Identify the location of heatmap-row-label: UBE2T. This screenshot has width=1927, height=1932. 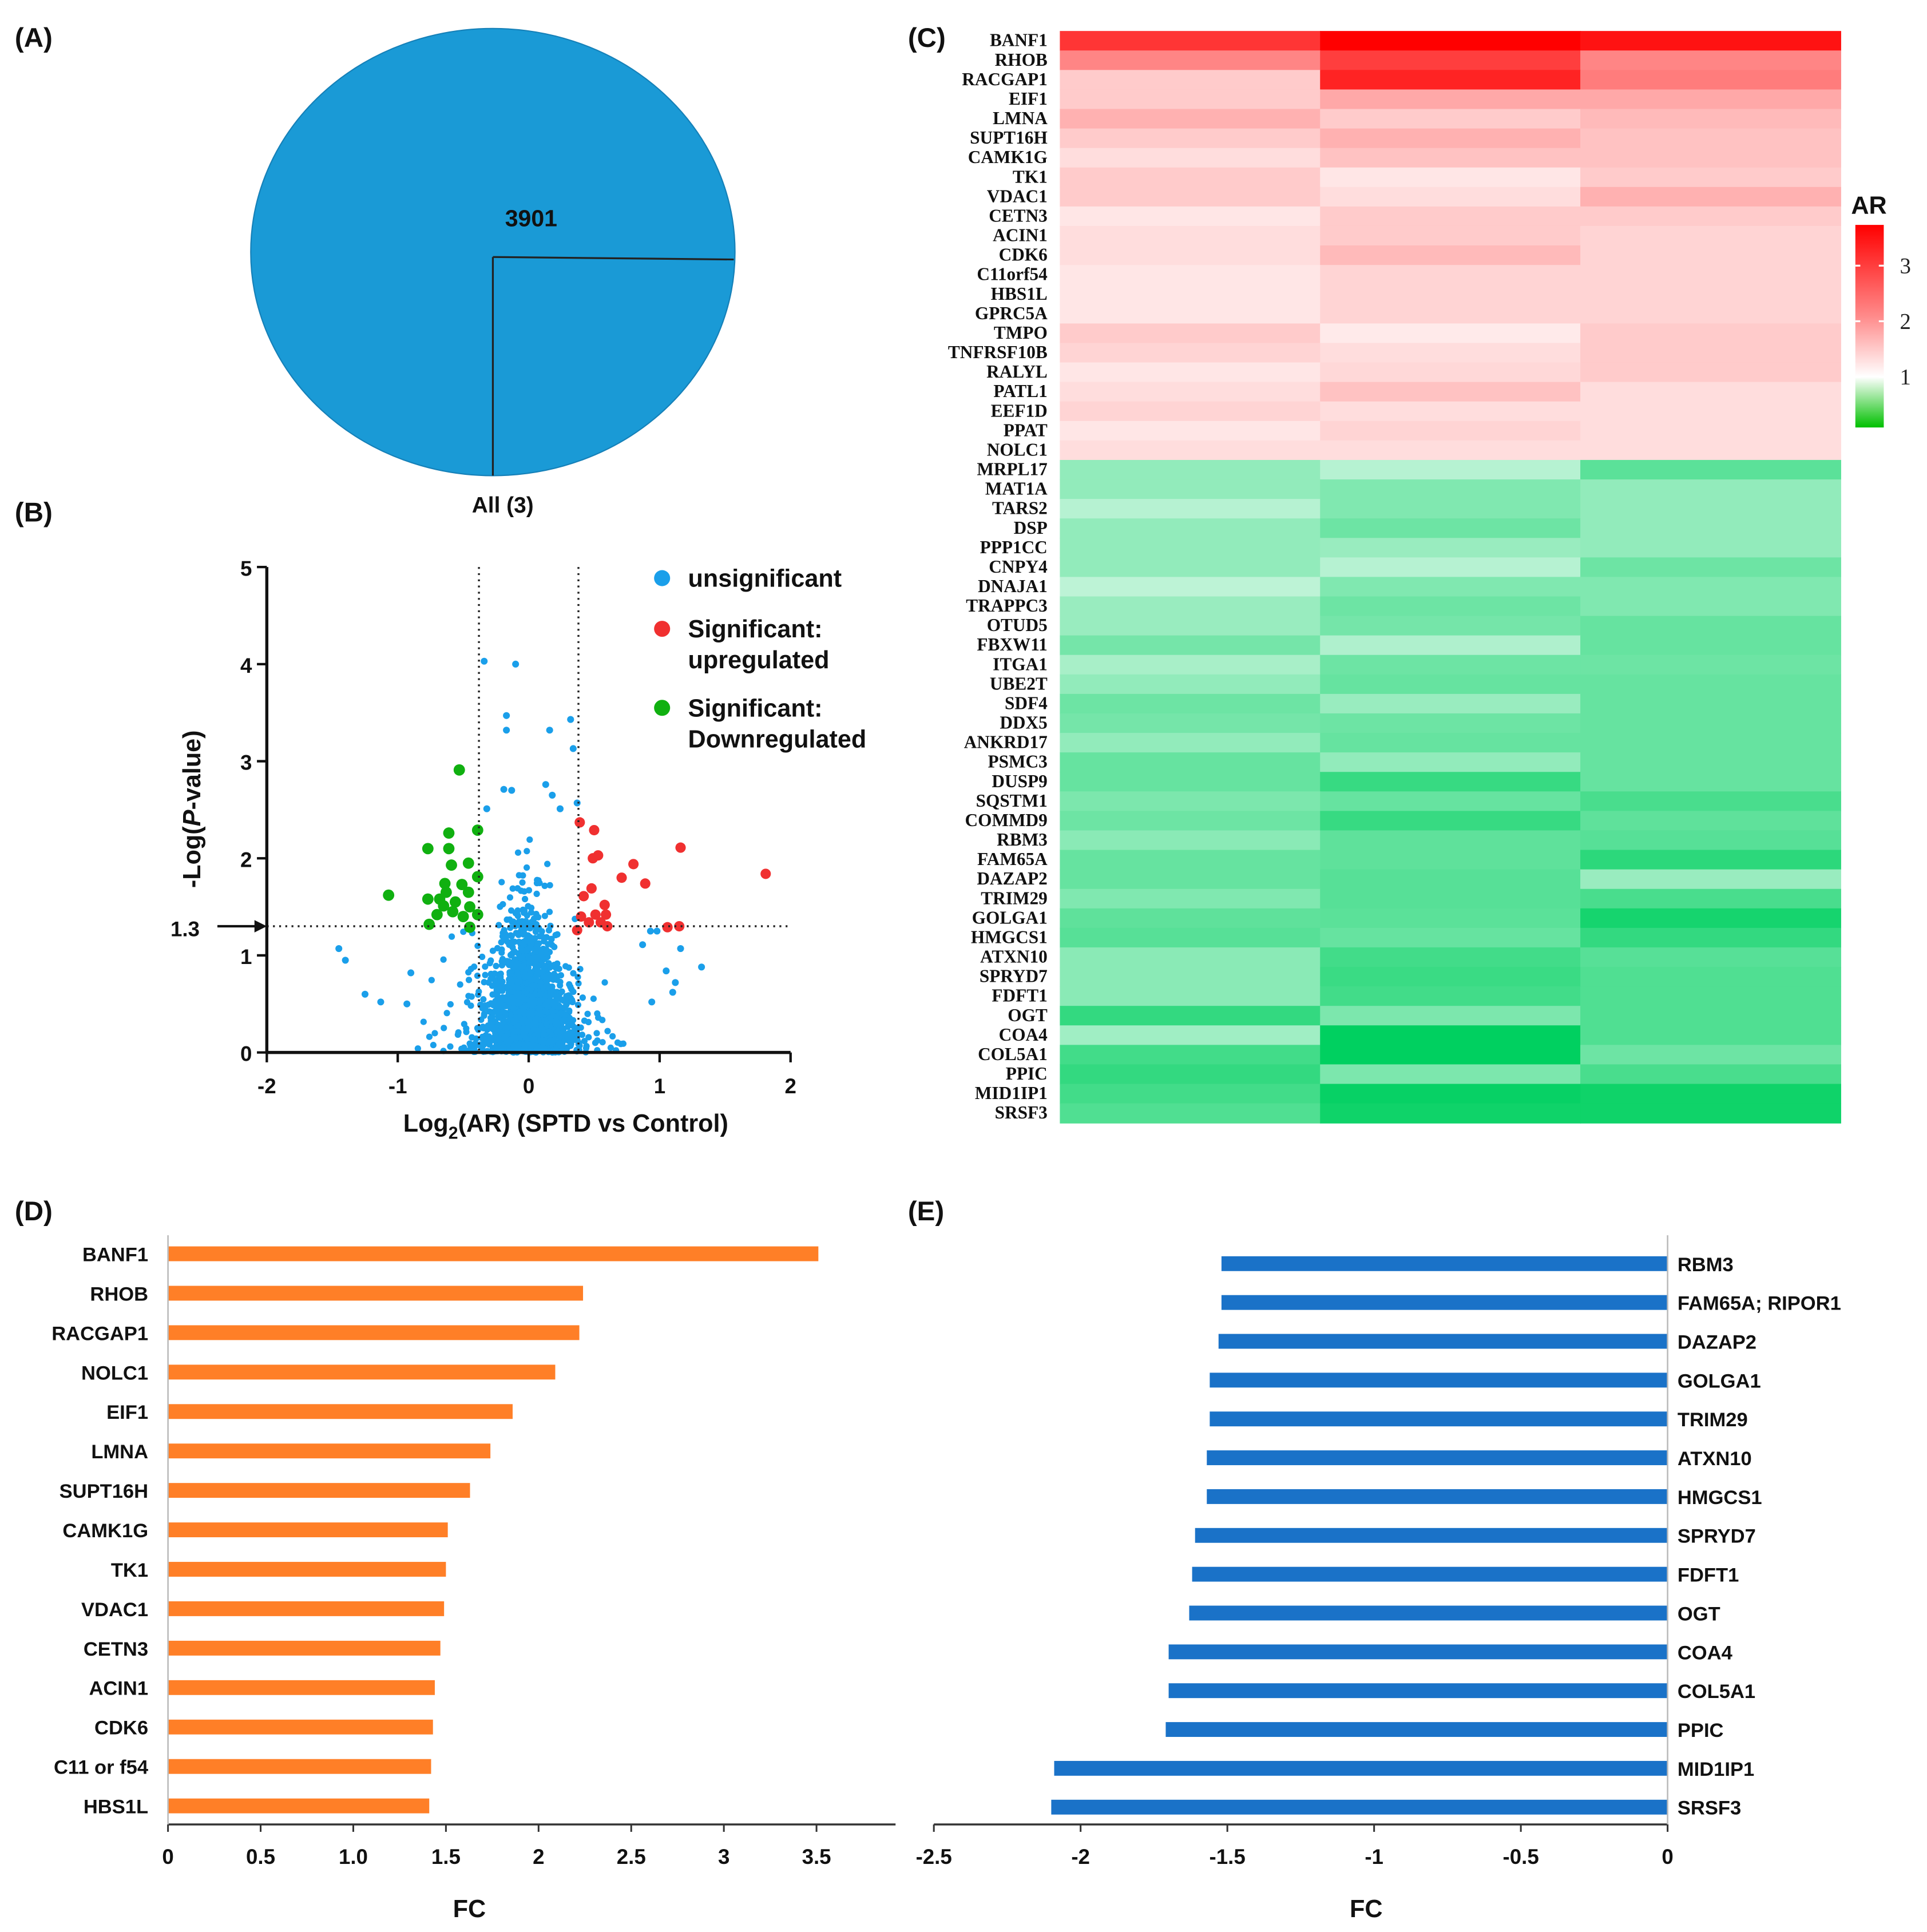
(1019, 683).